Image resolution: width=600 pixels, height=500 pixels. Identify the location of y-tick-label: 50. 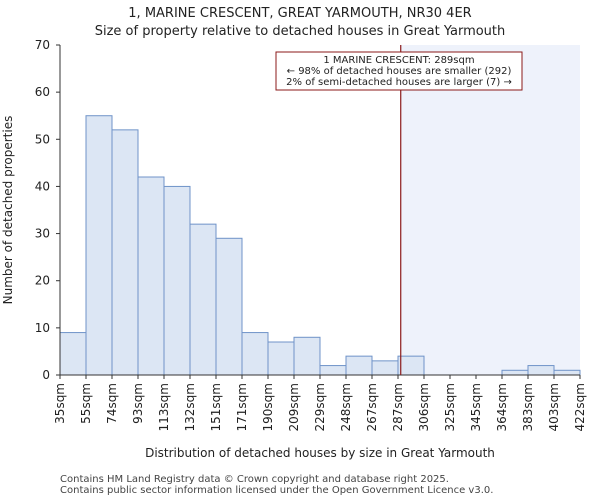
(42, 139).